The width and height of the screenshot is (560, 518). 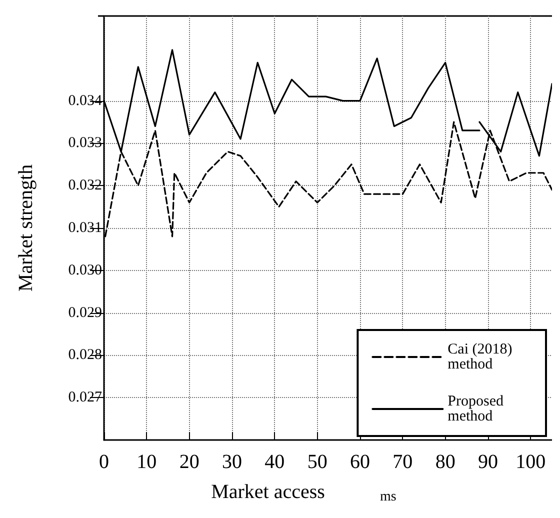 I want to click on x-tick-label: 0, so click(x=104, y=462).